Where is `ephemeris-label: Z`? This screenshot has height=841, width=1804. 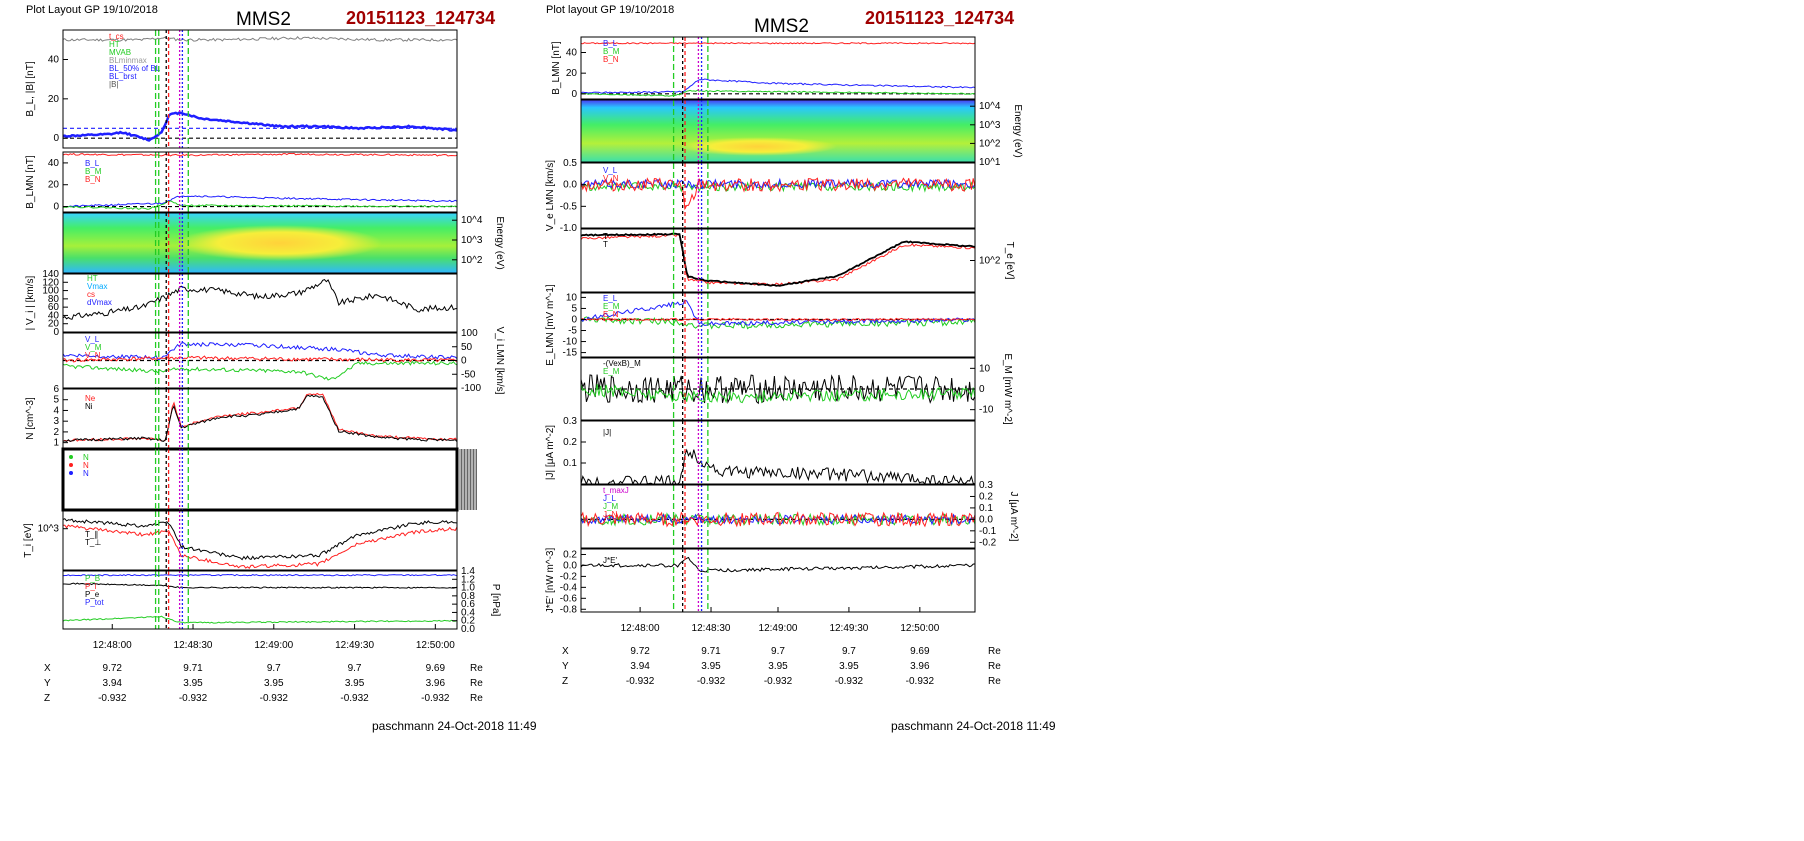
ephemeris-label: Z is located at coordinates (47, 698).